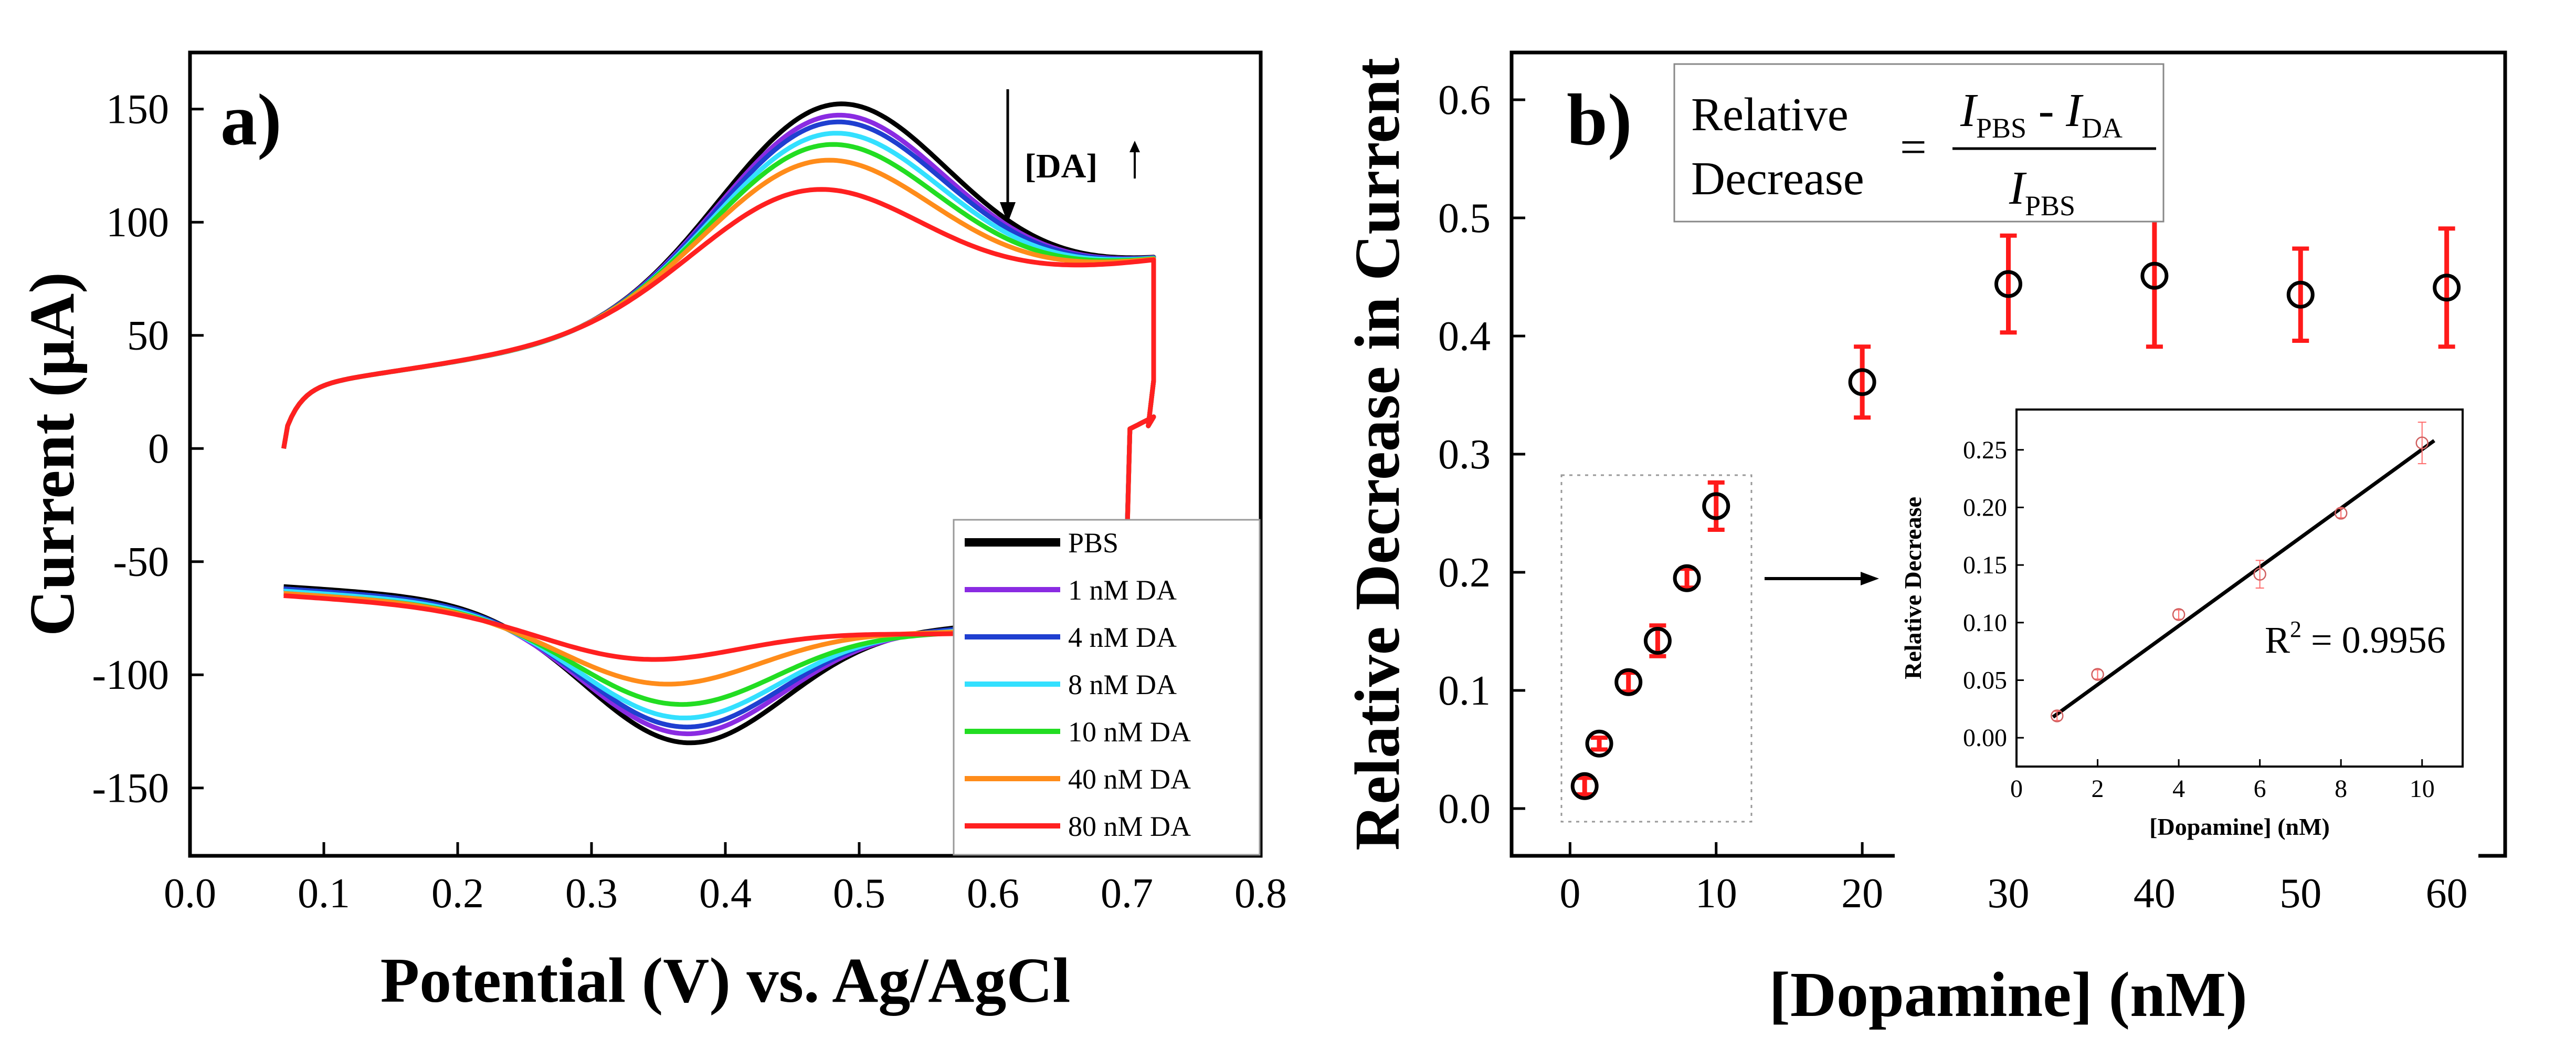 This screenshot has height=1059, width=2576. I want to click on x-tick-label: 0.8, so click(1260, 894).